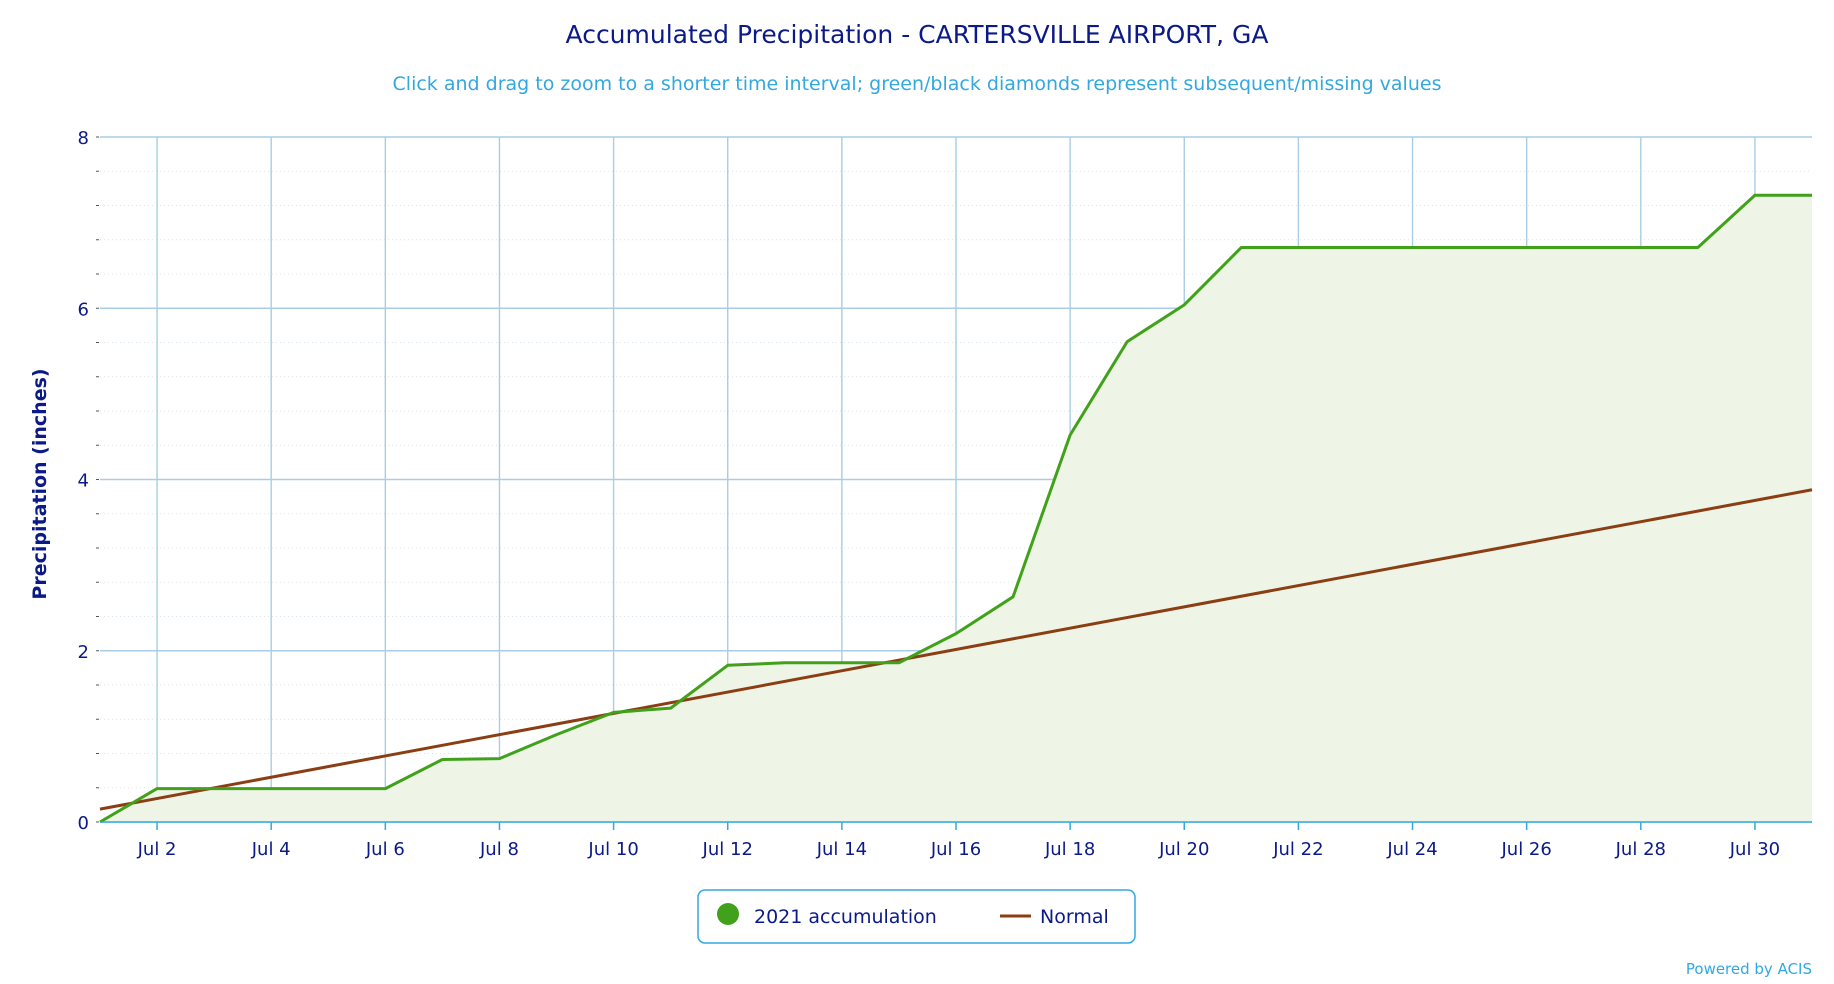 The width and height of the screenshot is (1834, 984). What do you see at coordinates (1297, 849) in the screenshot?
I see `x-tick-label: Jul 22` at bounding box center [1297, 849].